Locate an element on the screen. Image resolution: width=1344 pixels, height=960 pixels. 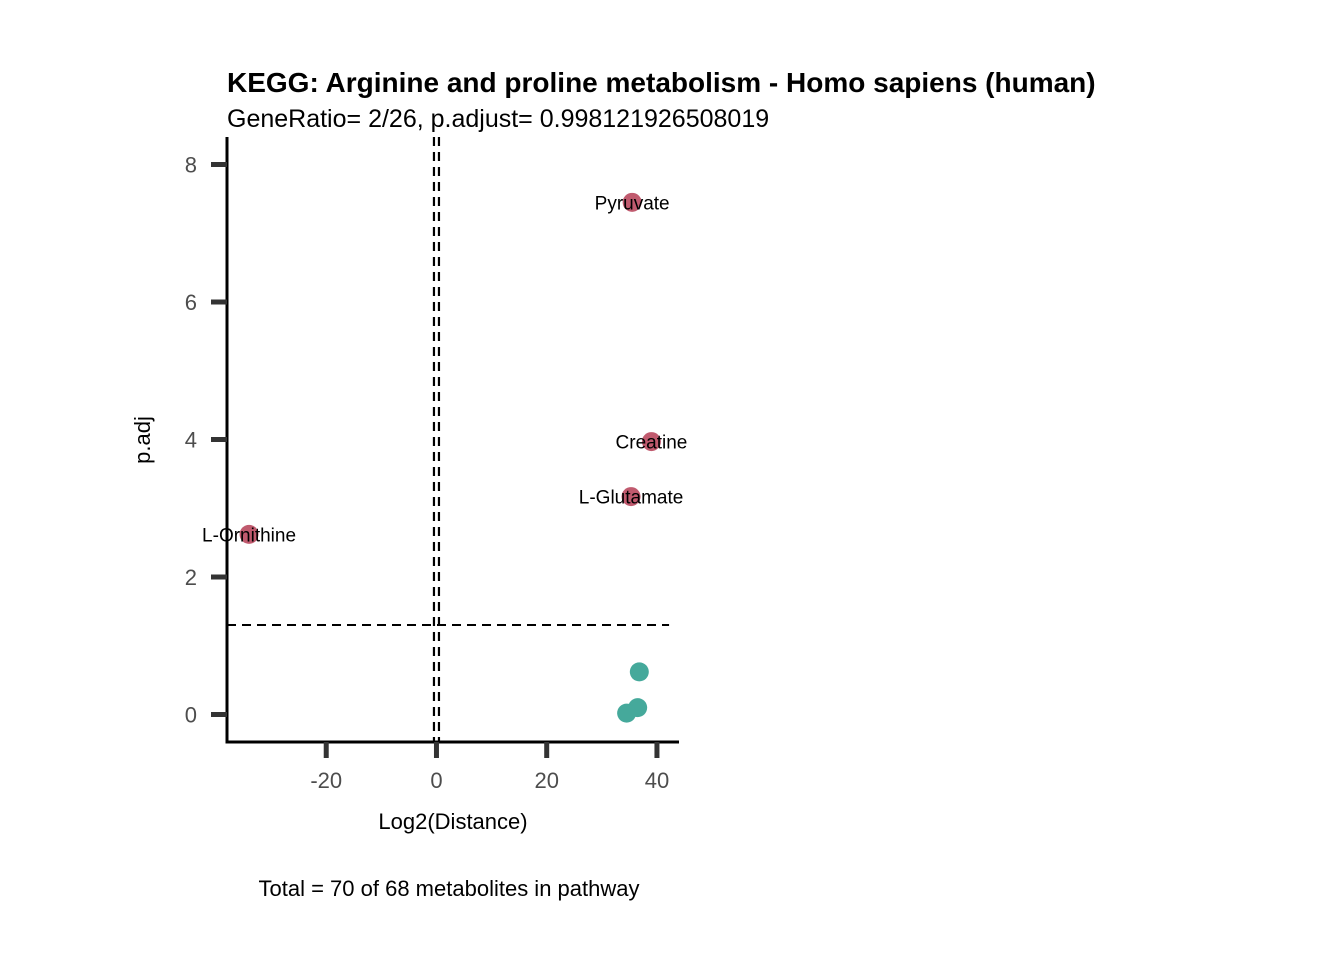
x-tick-label-3: 40 is located at coordinates (657, 780).